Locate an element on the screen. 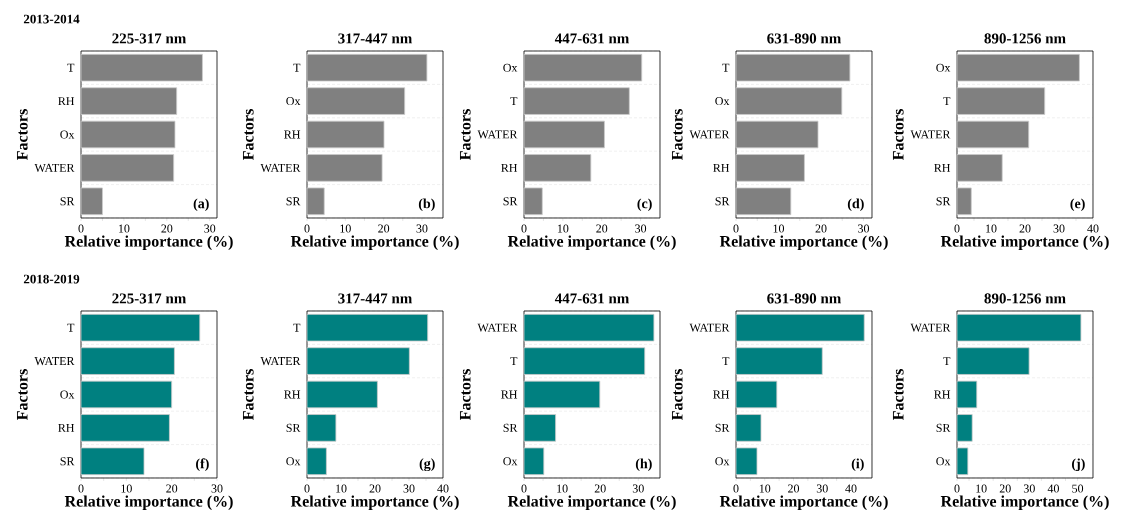 The image size is (1128, 514). chart-subtitle: 2018-2019 is located at coordinates (51, 279).